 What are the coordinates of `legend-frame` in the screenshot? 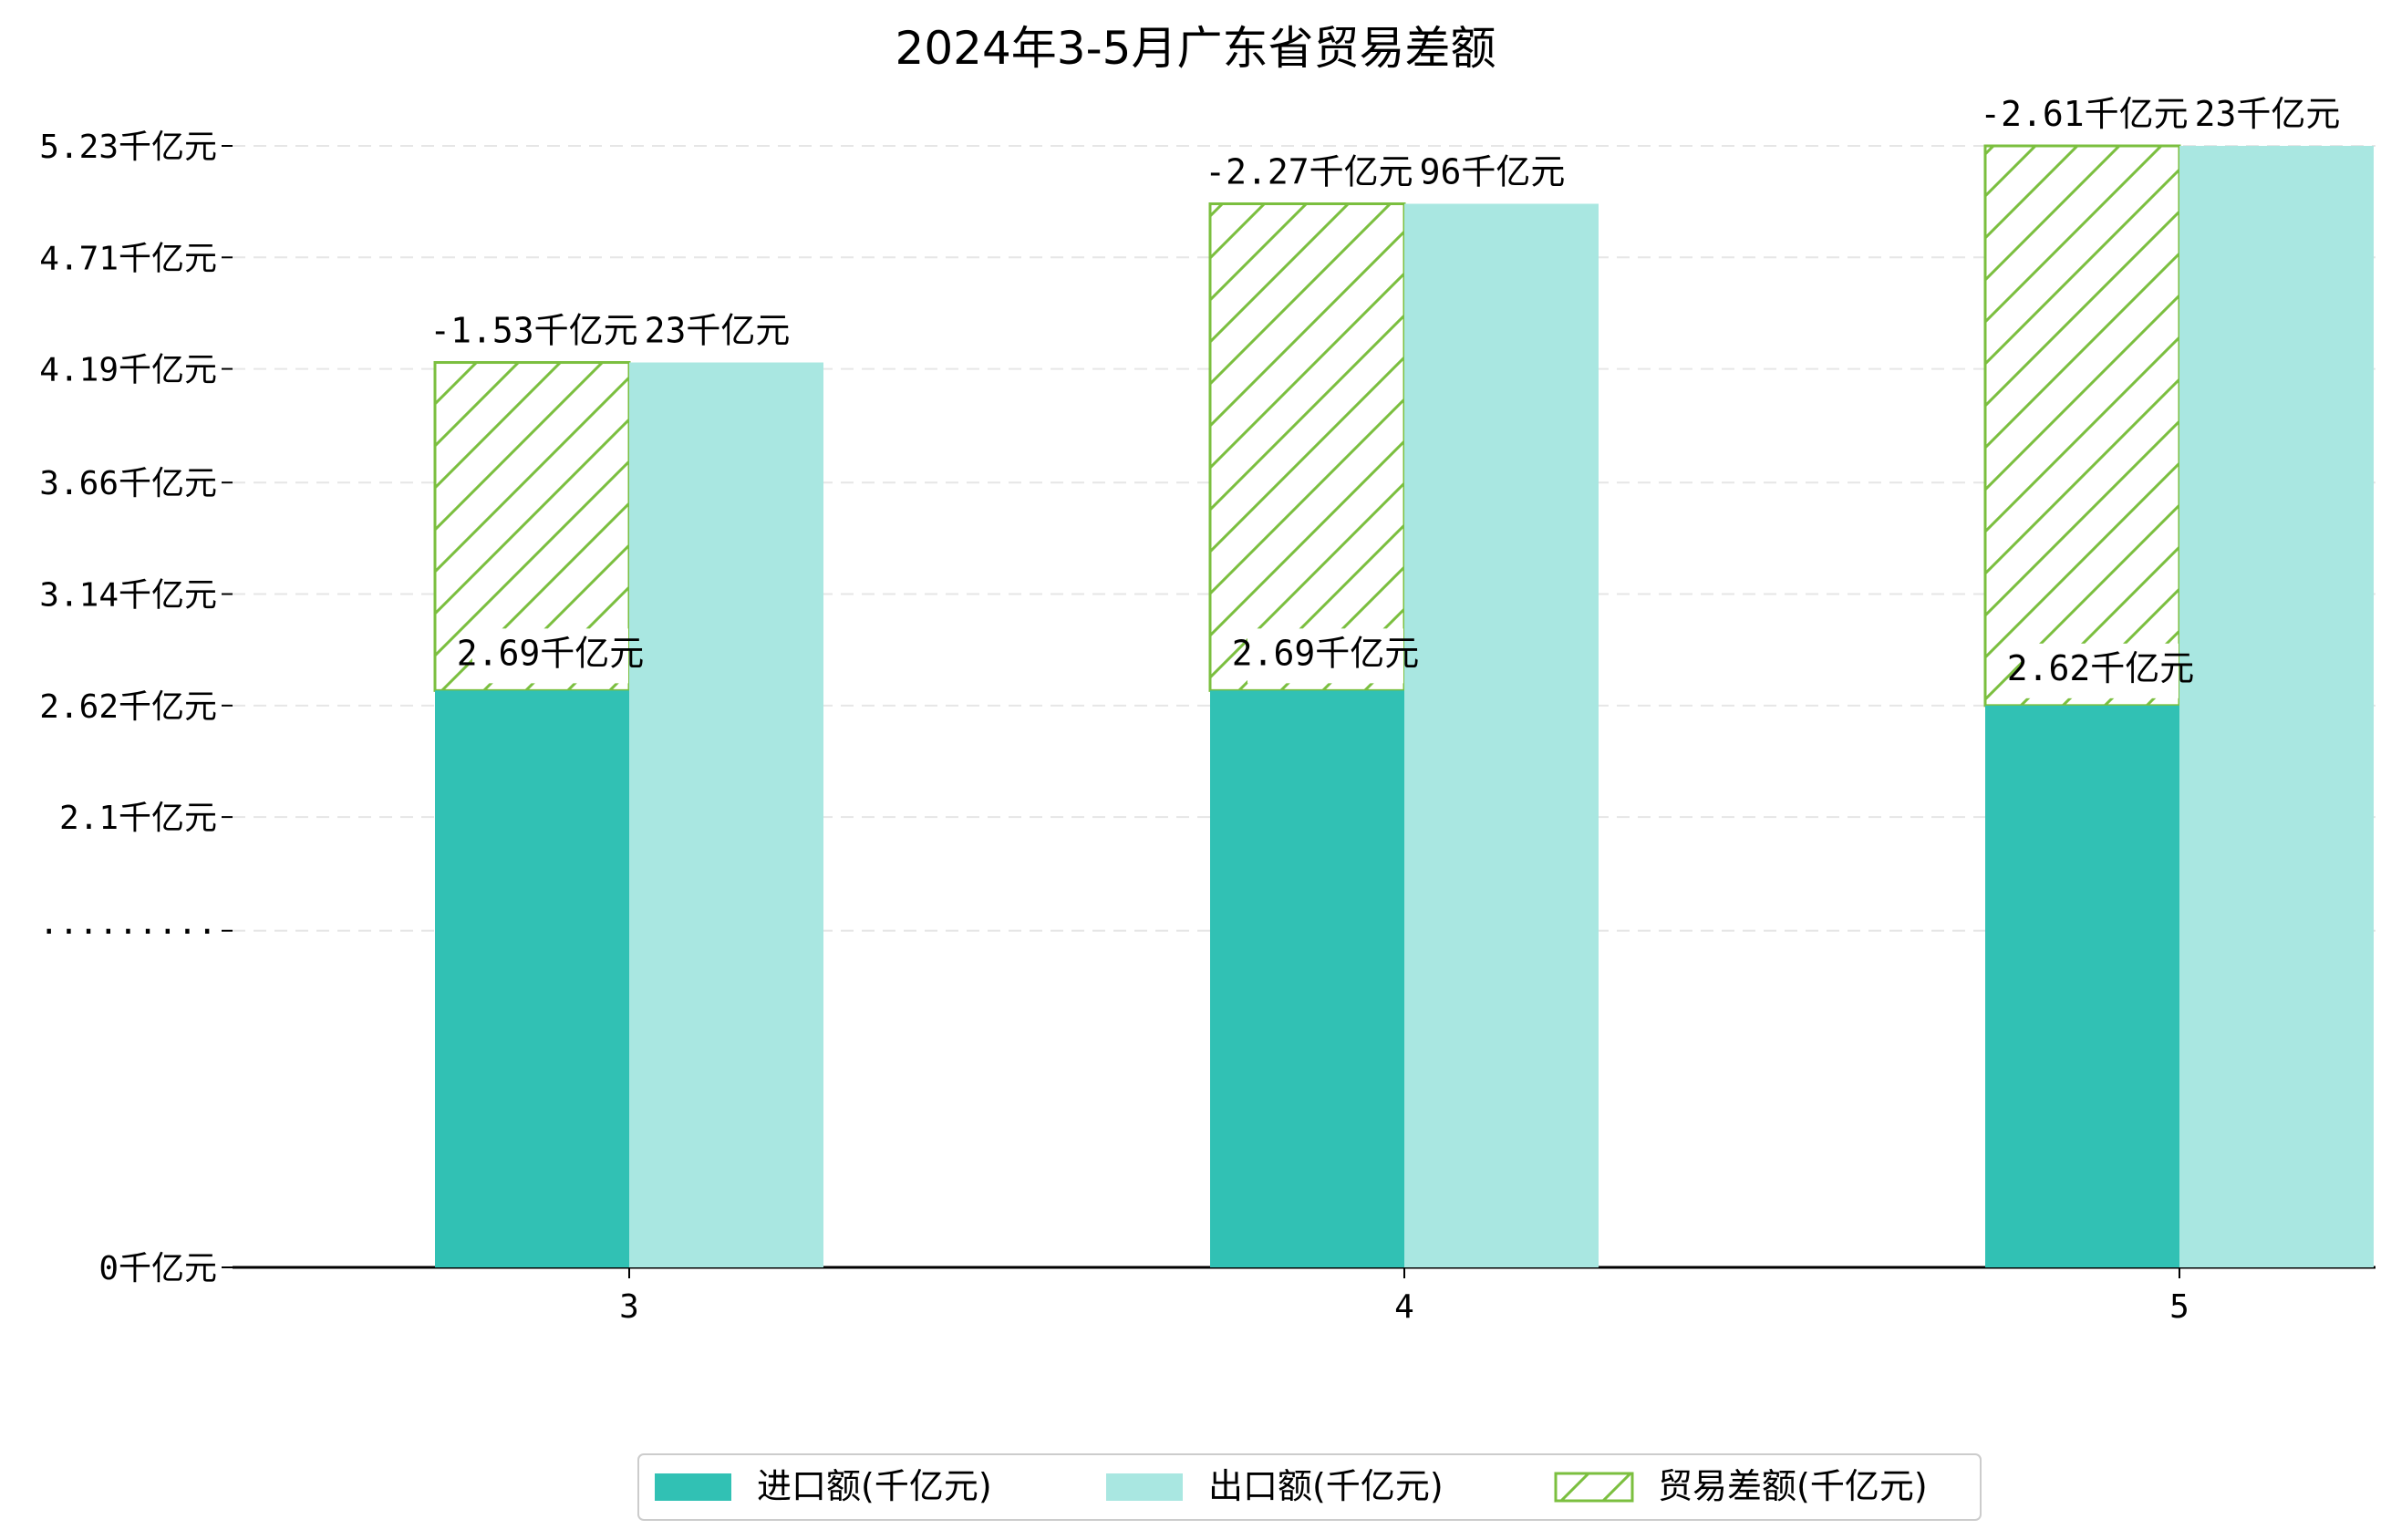 It's located at (1310, 1487).